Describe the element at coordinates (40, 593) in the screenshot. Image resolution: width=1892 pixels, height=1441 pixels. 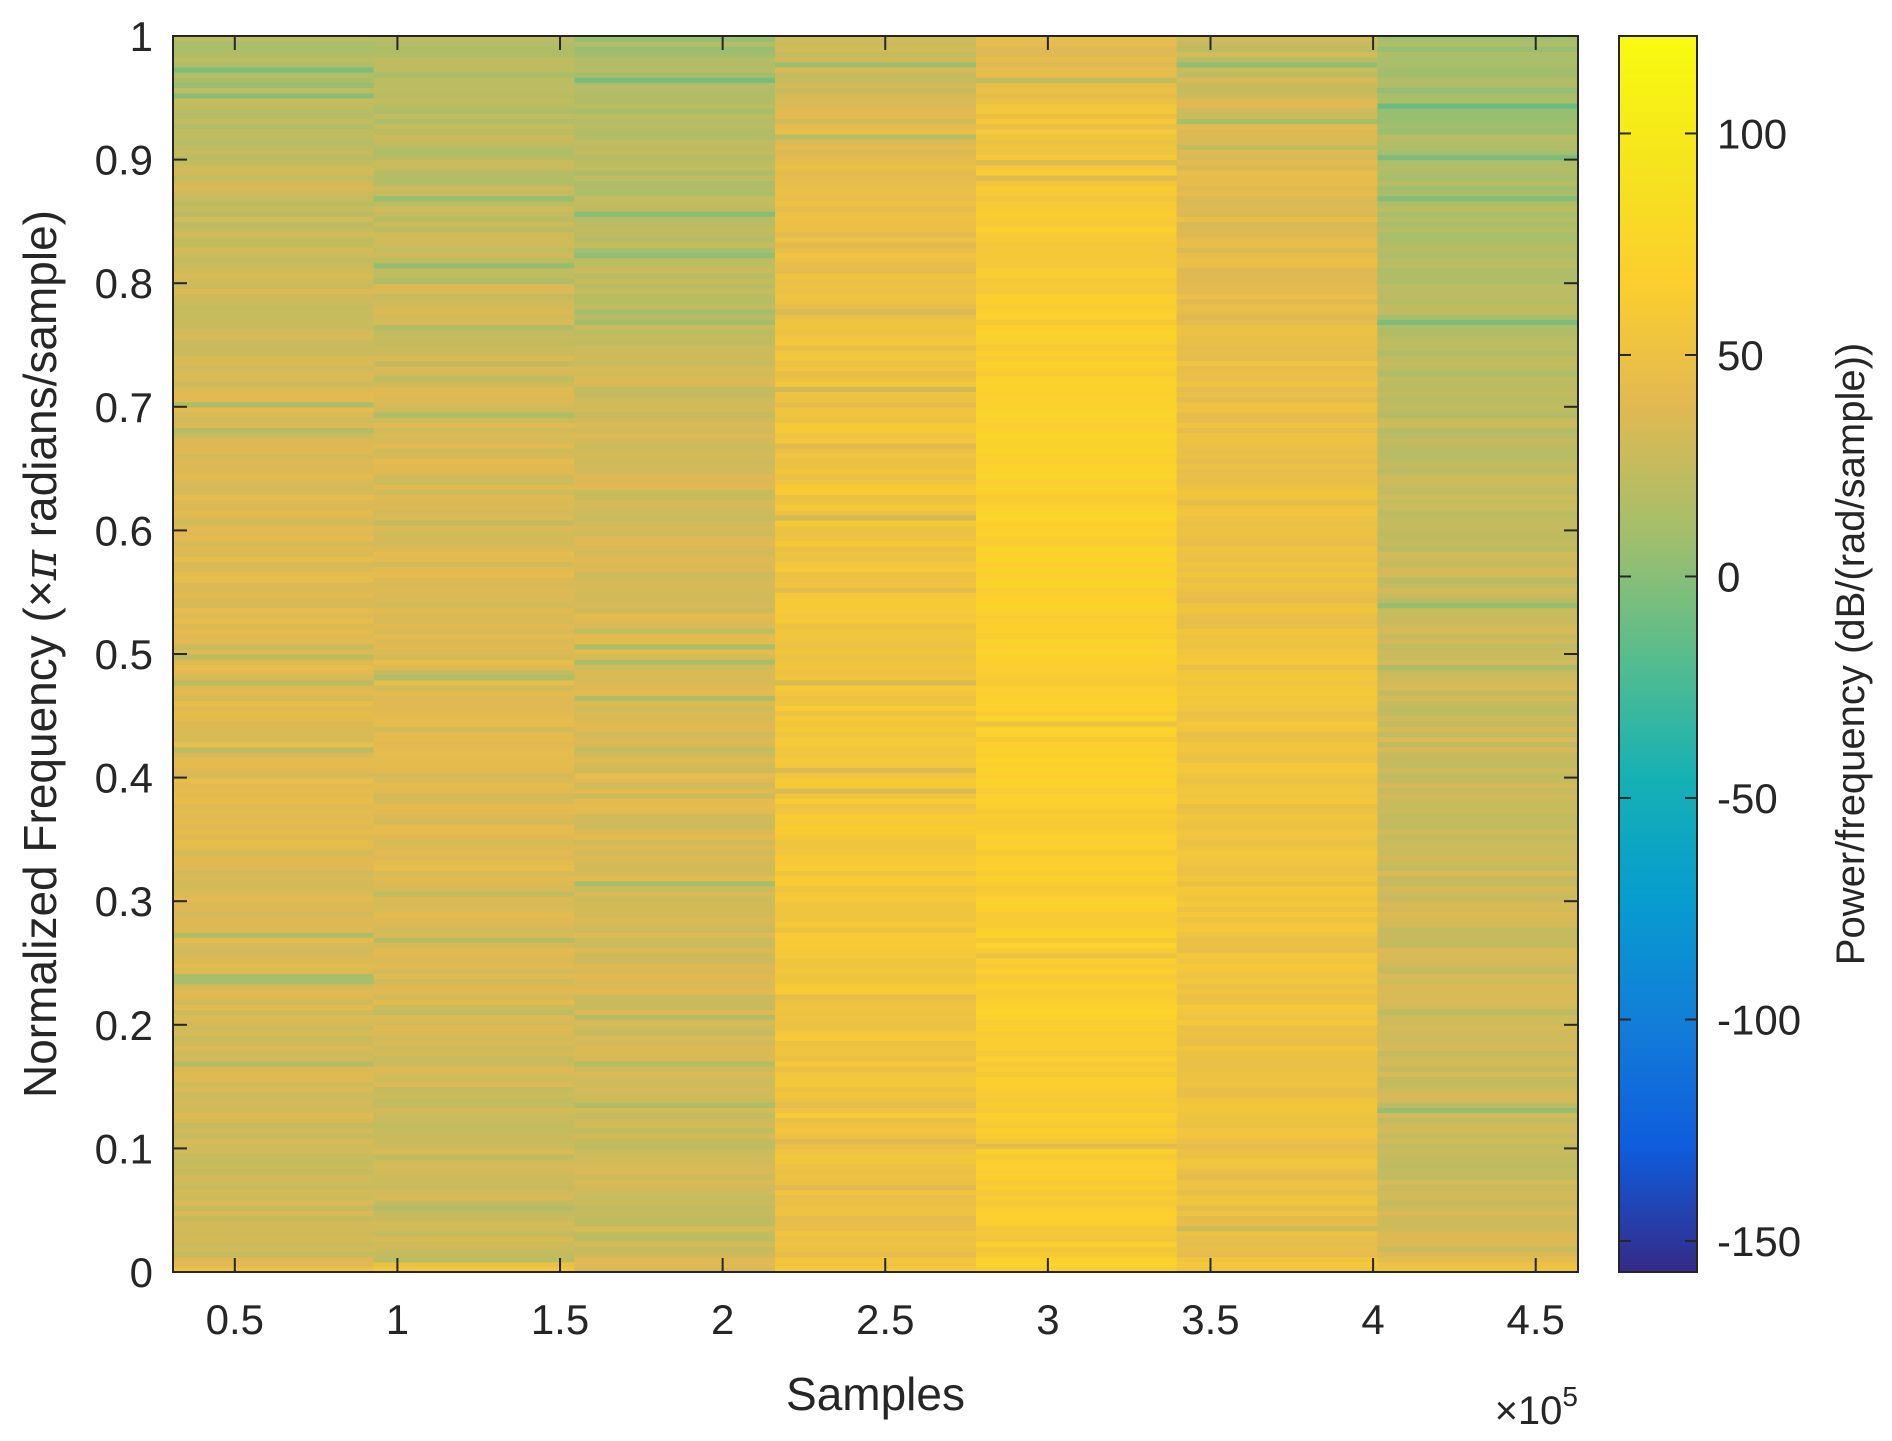
I see `y-label-times: ×` at that location.